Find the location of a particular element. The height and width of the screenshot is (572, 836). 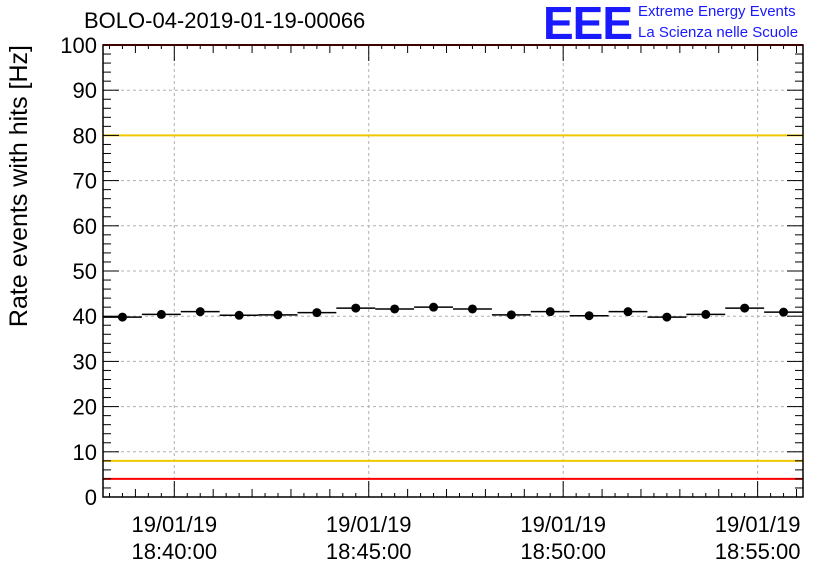

y-tick-label: 100 is located at coordinates (78, 45).